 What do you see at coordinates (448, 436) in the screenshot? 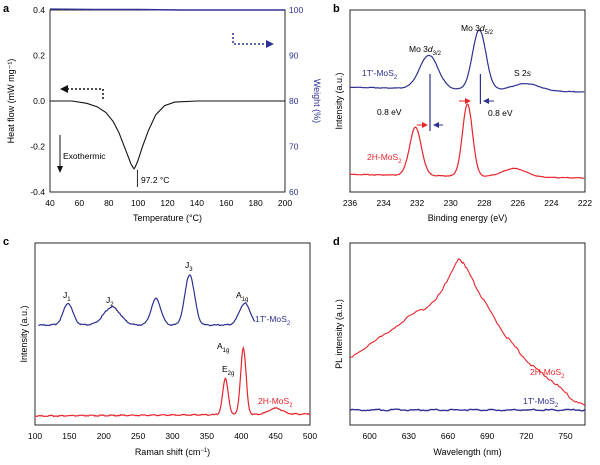
I see `panel-d-xtick: 660` at bounding box center [448, 436].